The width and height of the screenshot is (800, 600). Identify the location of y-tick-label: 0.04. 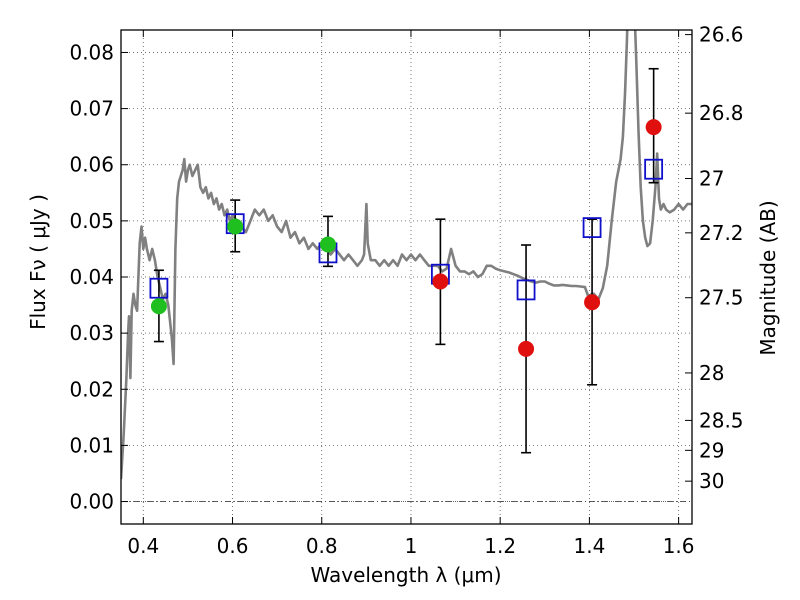
(91, 277).